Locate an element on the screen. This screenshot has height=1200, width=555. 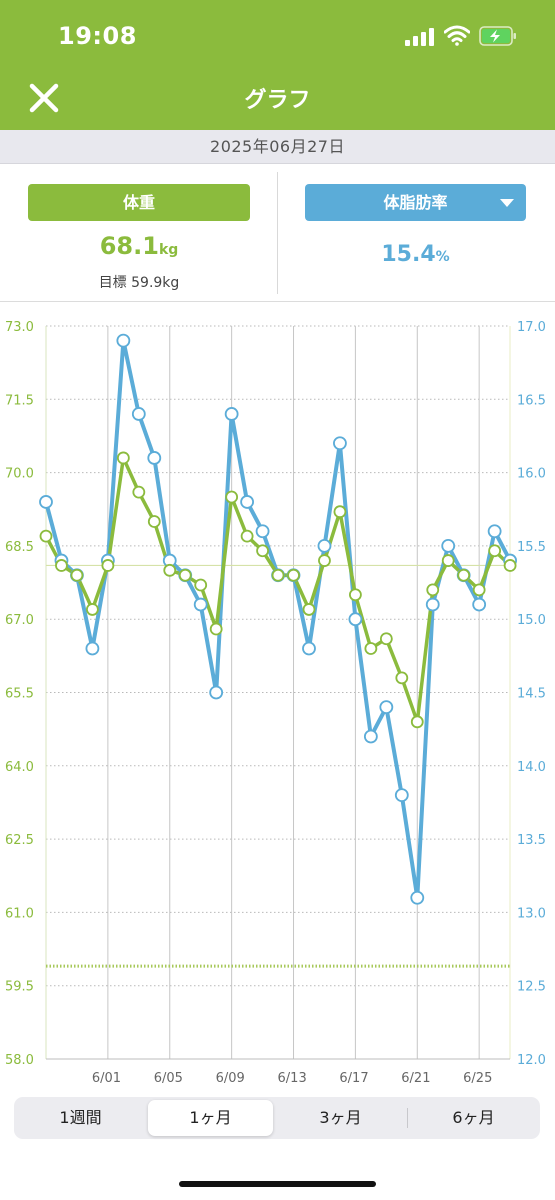
tab-label: 3ヶ月 is located at coordinates (340, 1117).